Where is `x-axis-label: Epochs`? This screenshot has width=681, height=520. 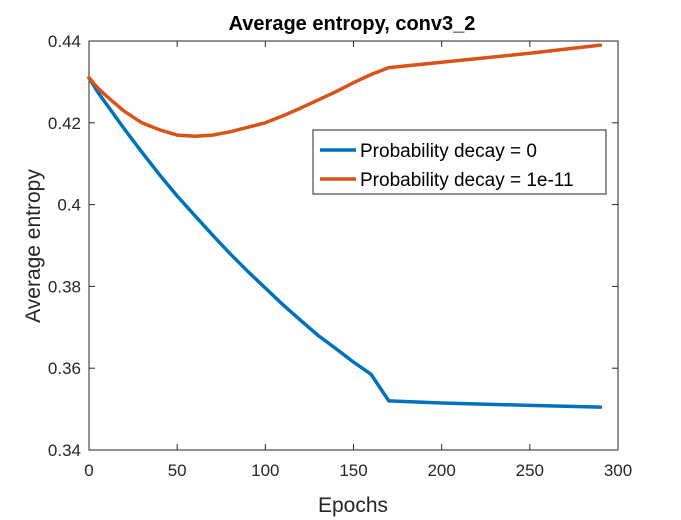
x-axis-label: Epochs is located at coordinates (353, 505).